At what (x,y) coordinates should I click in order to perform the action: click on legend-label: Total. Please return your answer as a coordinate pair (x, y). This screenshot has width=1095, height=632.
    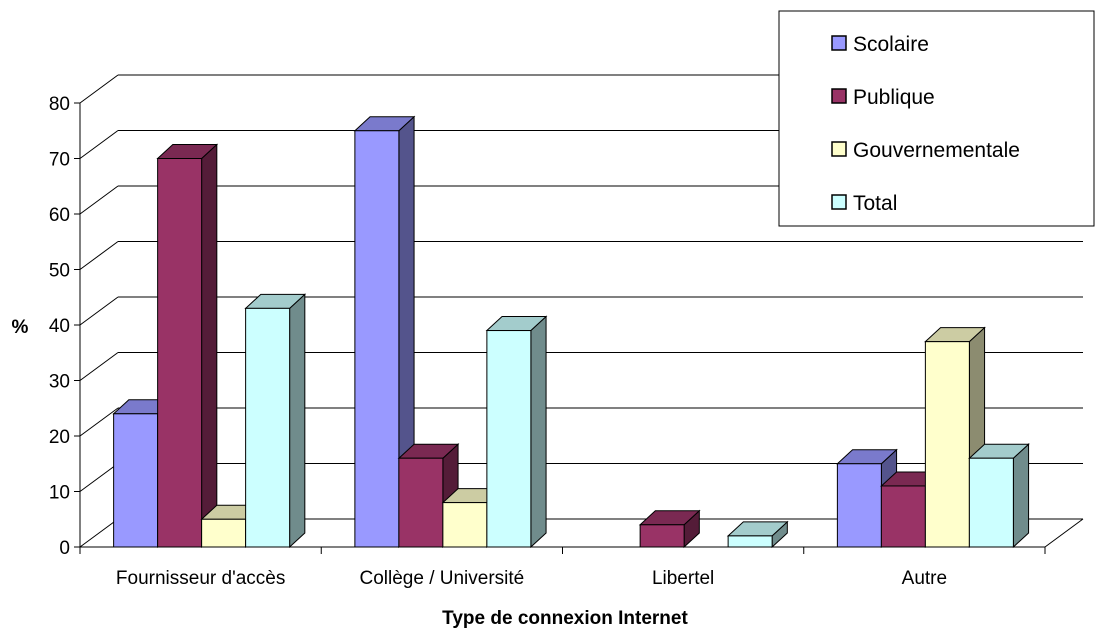
    Looking at the image, I should click on (875, 203).